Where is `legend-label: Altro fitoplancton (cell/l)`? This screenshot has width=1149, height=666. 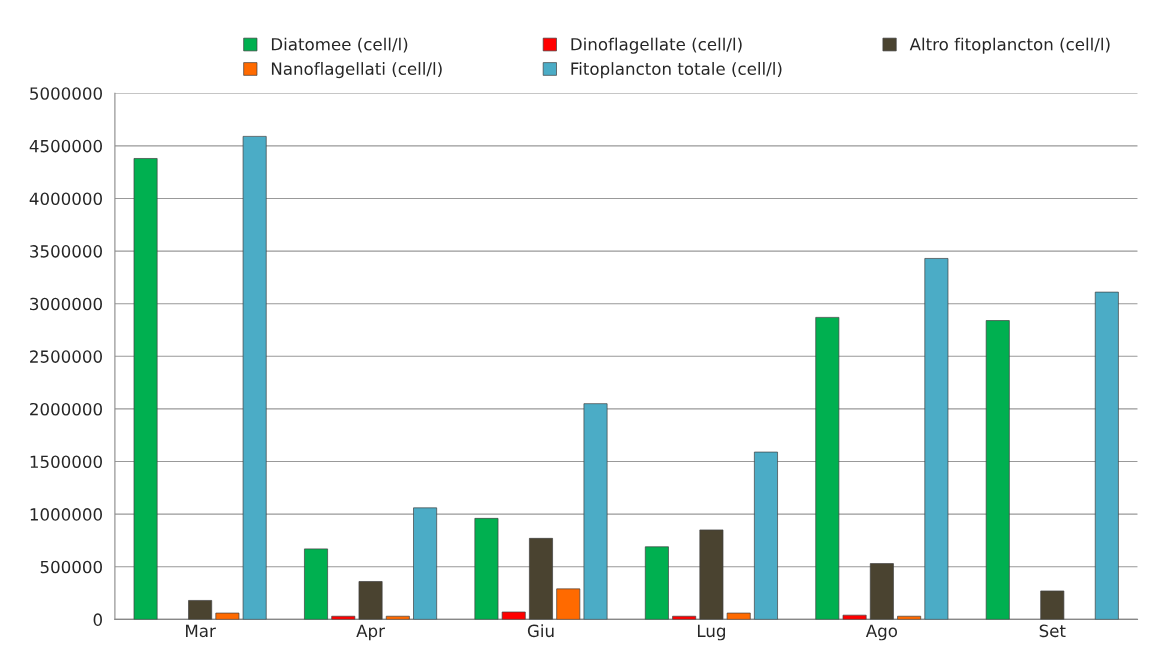
legend-label: Altro fitoplancton (cell/l) is located at coordinates (1009, 45).